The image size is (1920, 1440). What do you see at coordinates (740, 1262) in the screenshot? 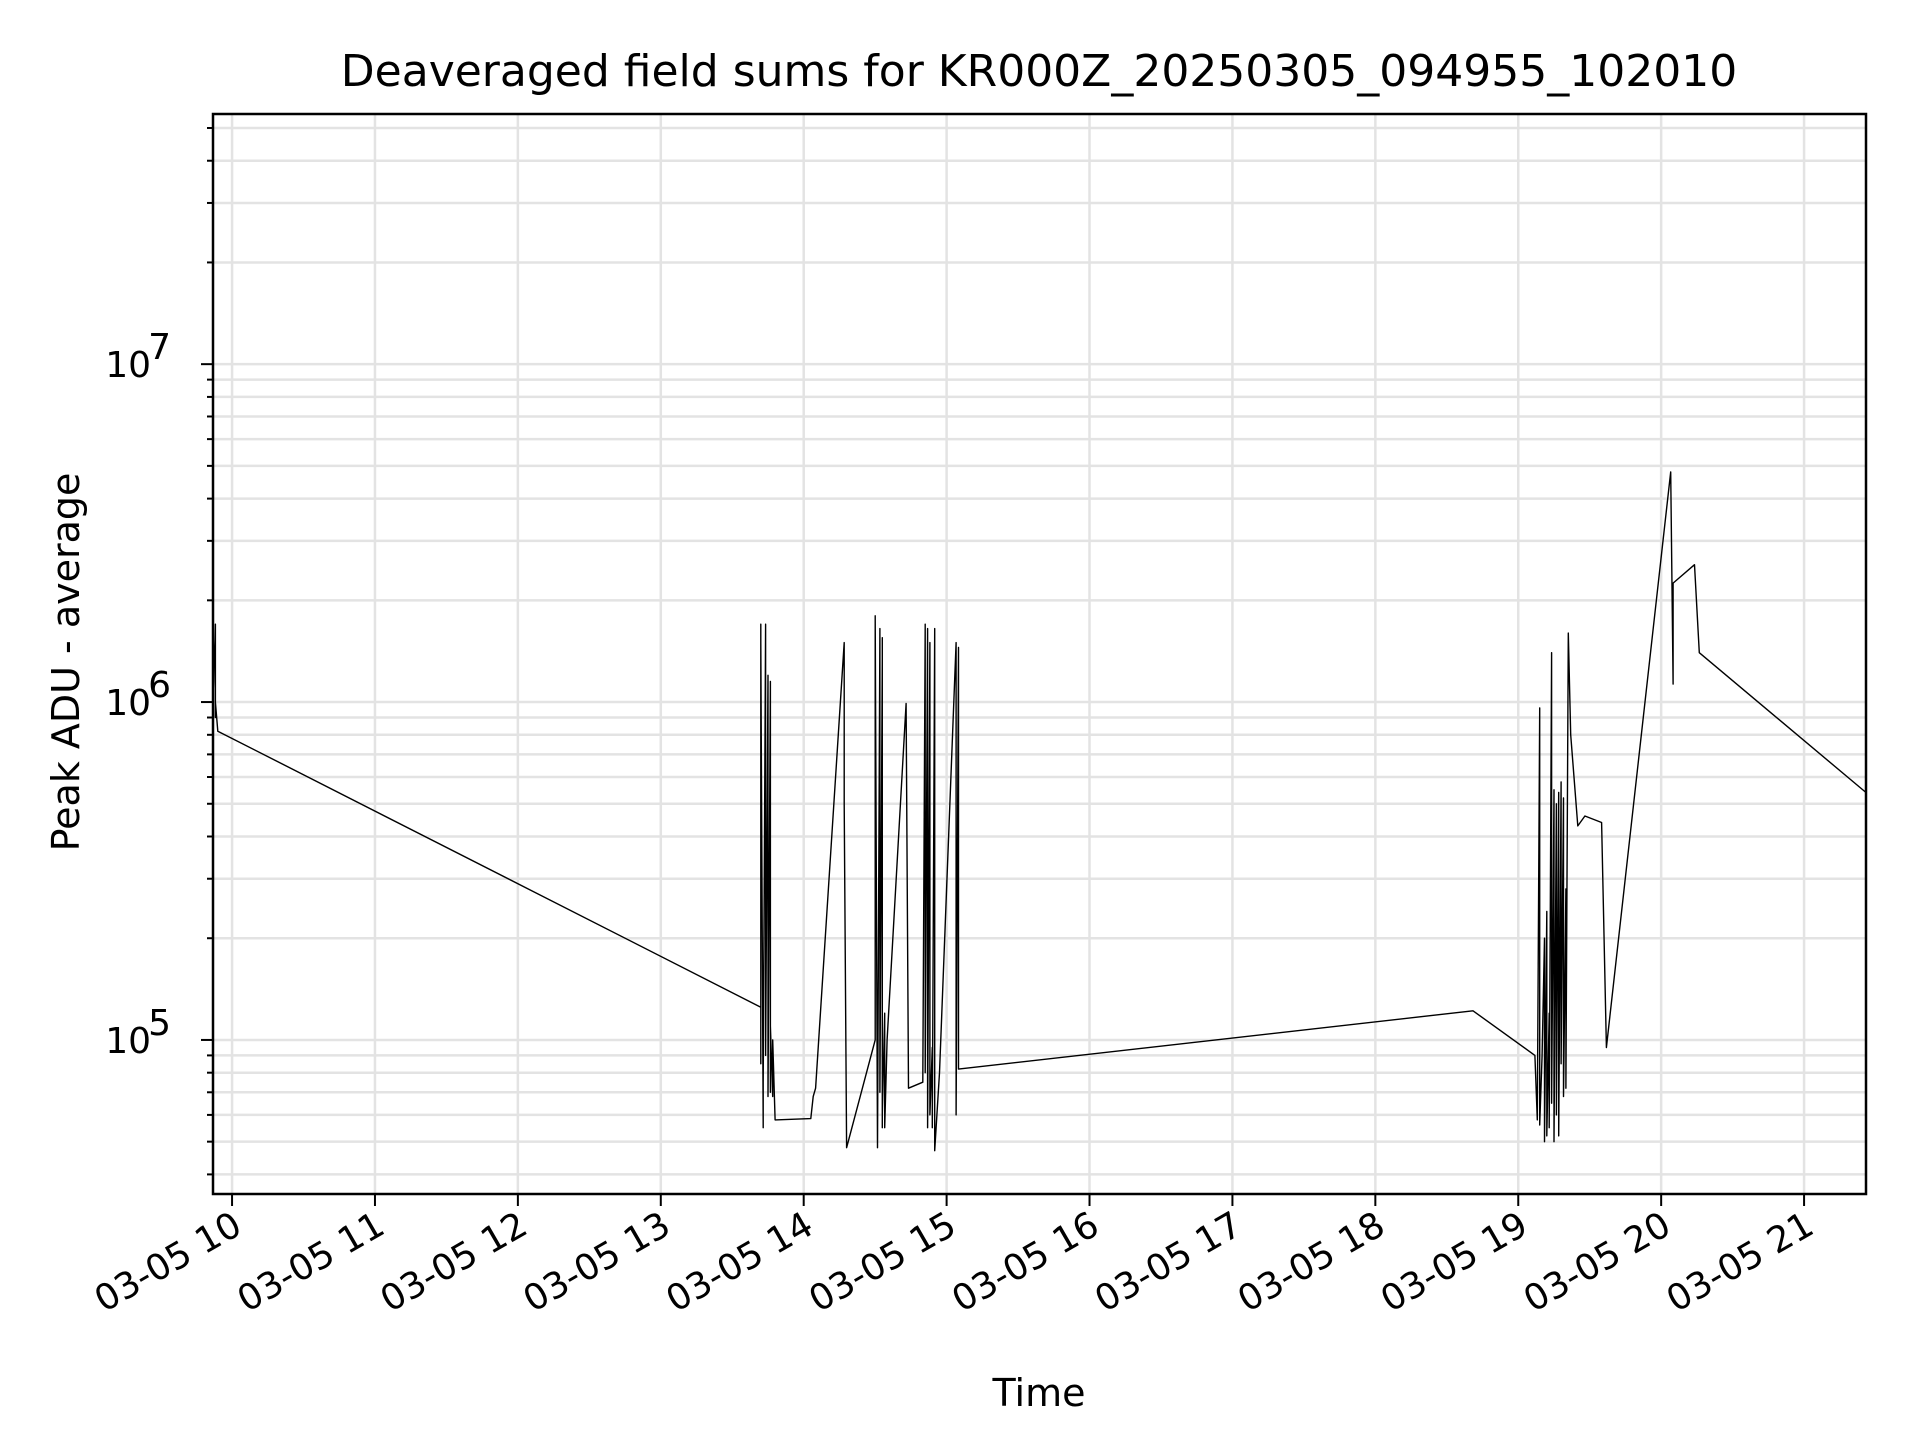
I see `x-tick-label: 03-05 14` at bounding box center [740, 1262].